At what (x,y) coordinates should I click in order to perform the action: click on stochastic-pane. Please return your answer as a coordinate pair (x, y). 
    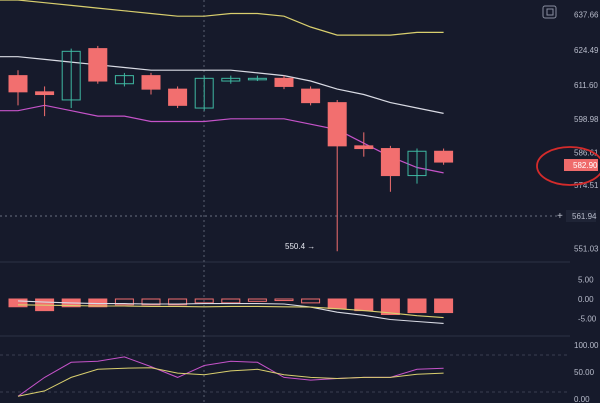
    Looking at the image, I should click on (230, 376).